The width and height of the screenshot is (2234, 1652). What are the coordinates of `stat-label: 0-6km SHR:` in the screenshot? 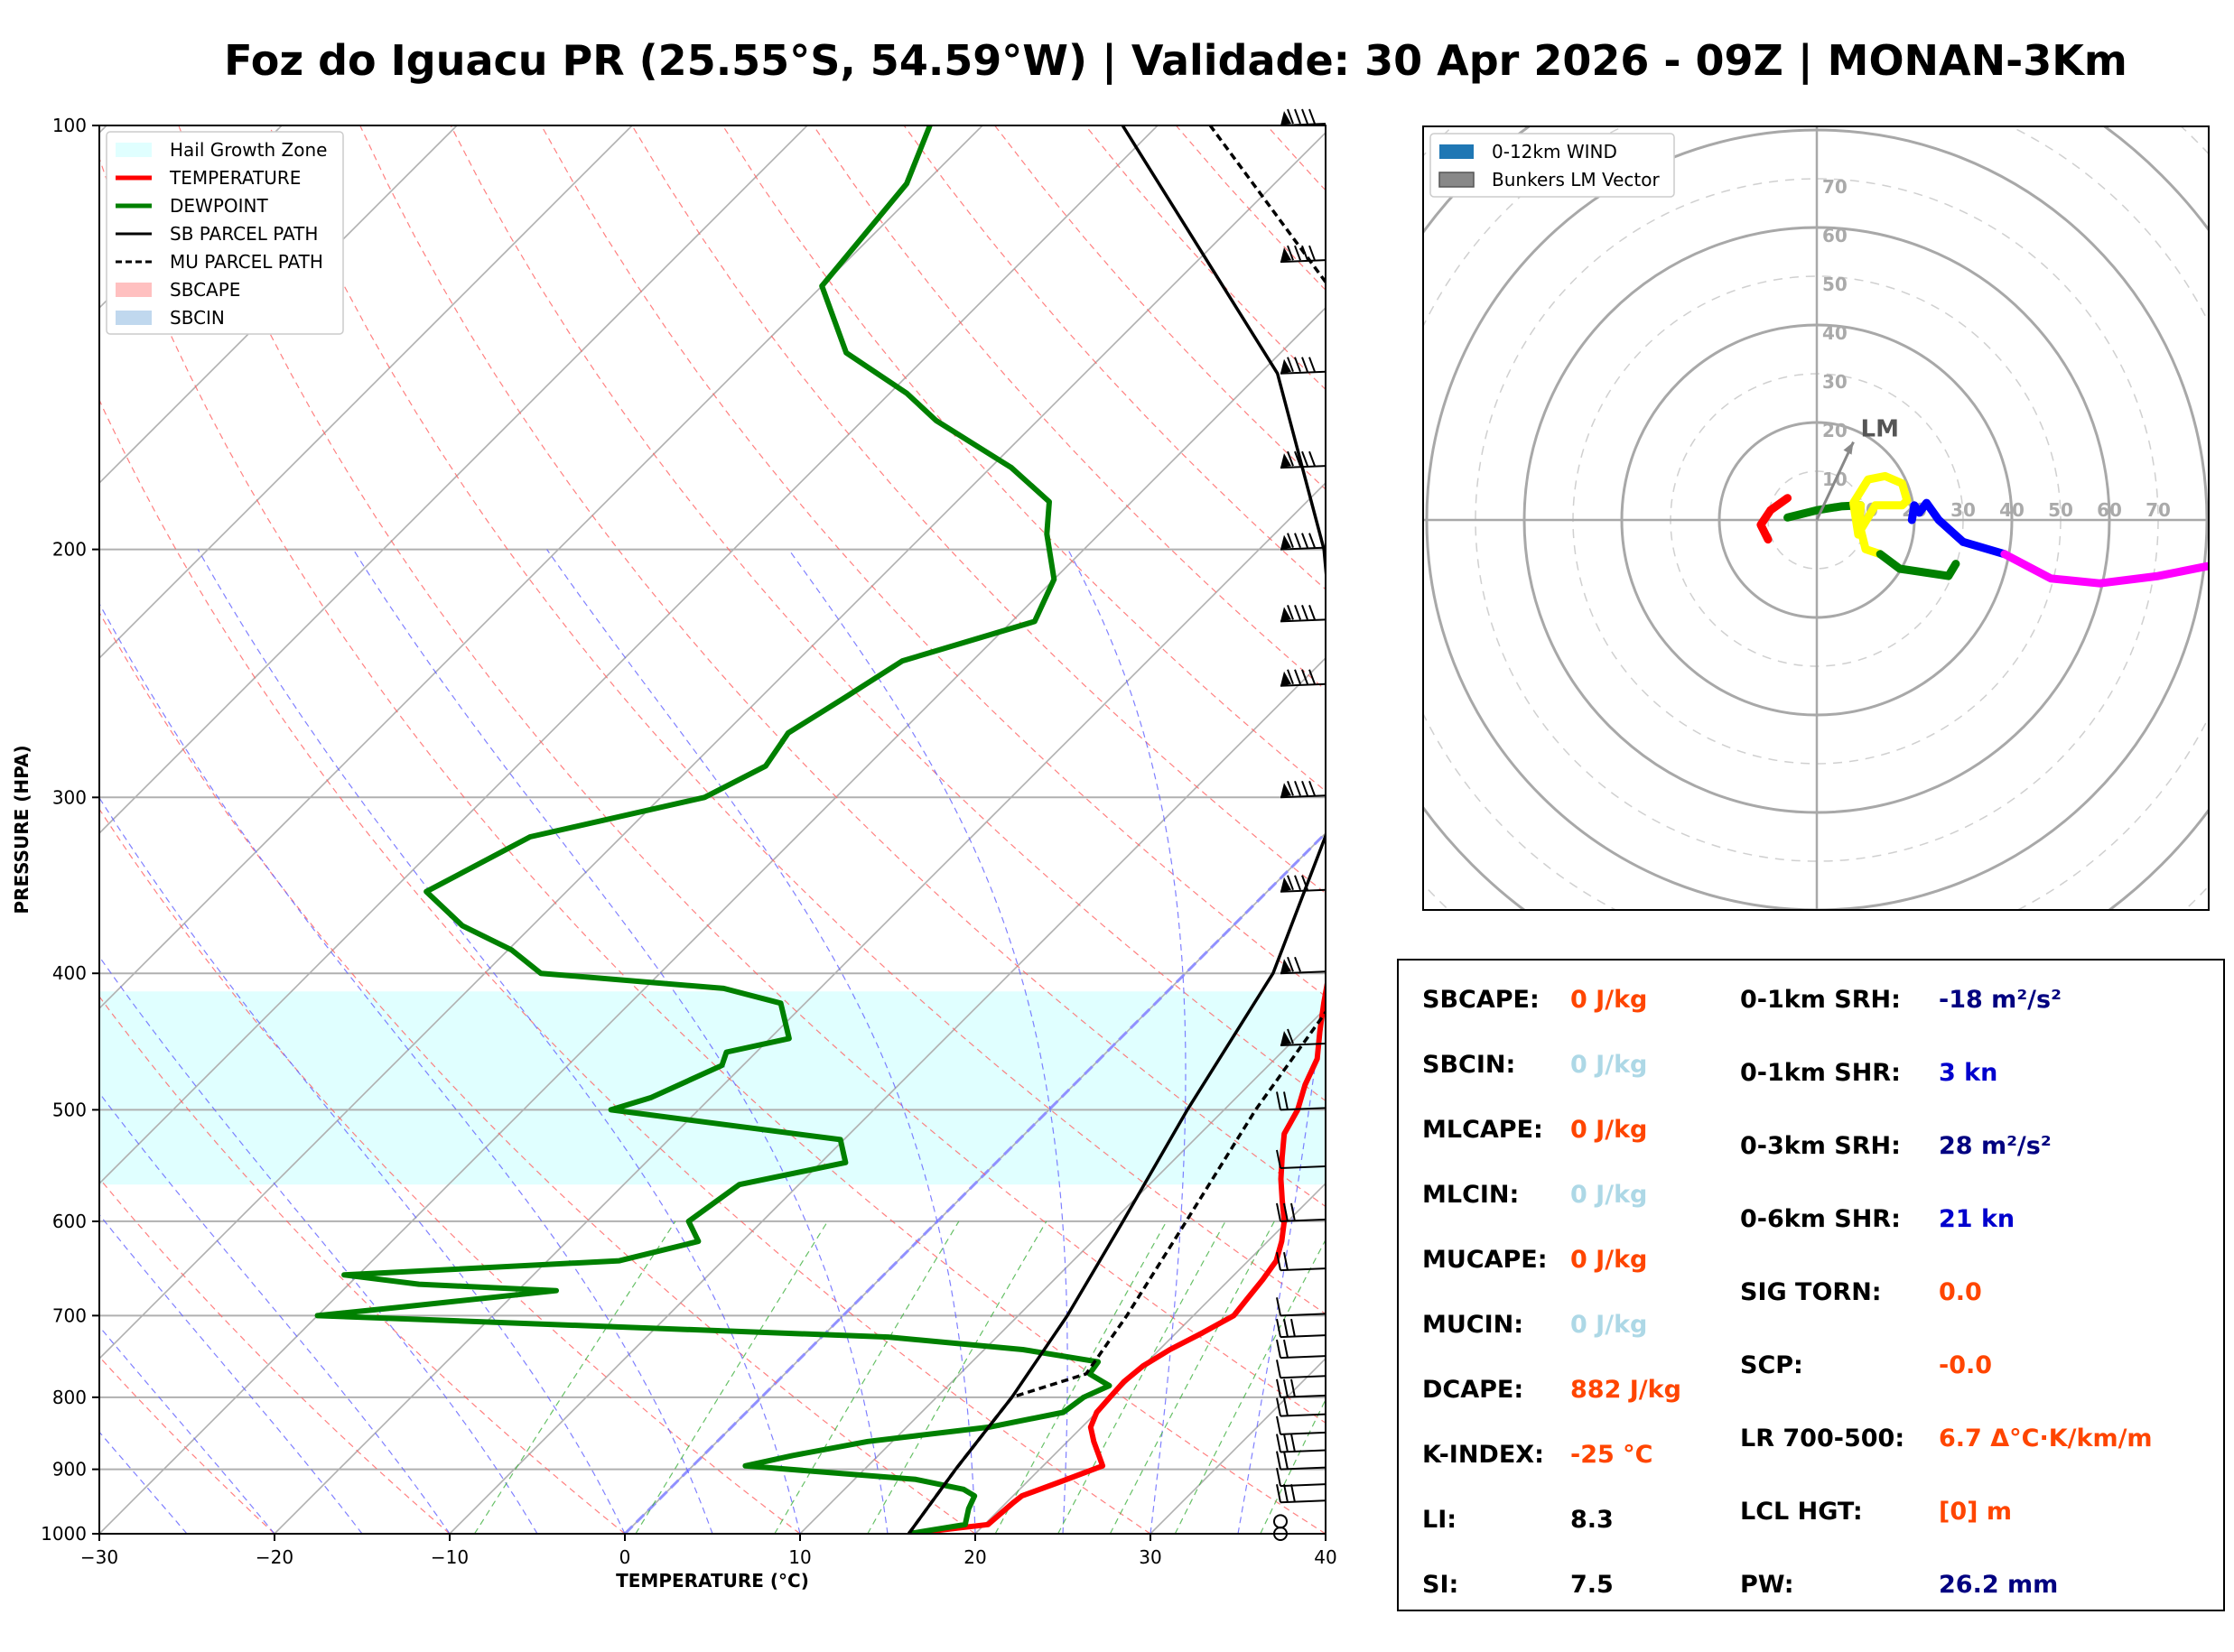 It's located at (1820, 1219).